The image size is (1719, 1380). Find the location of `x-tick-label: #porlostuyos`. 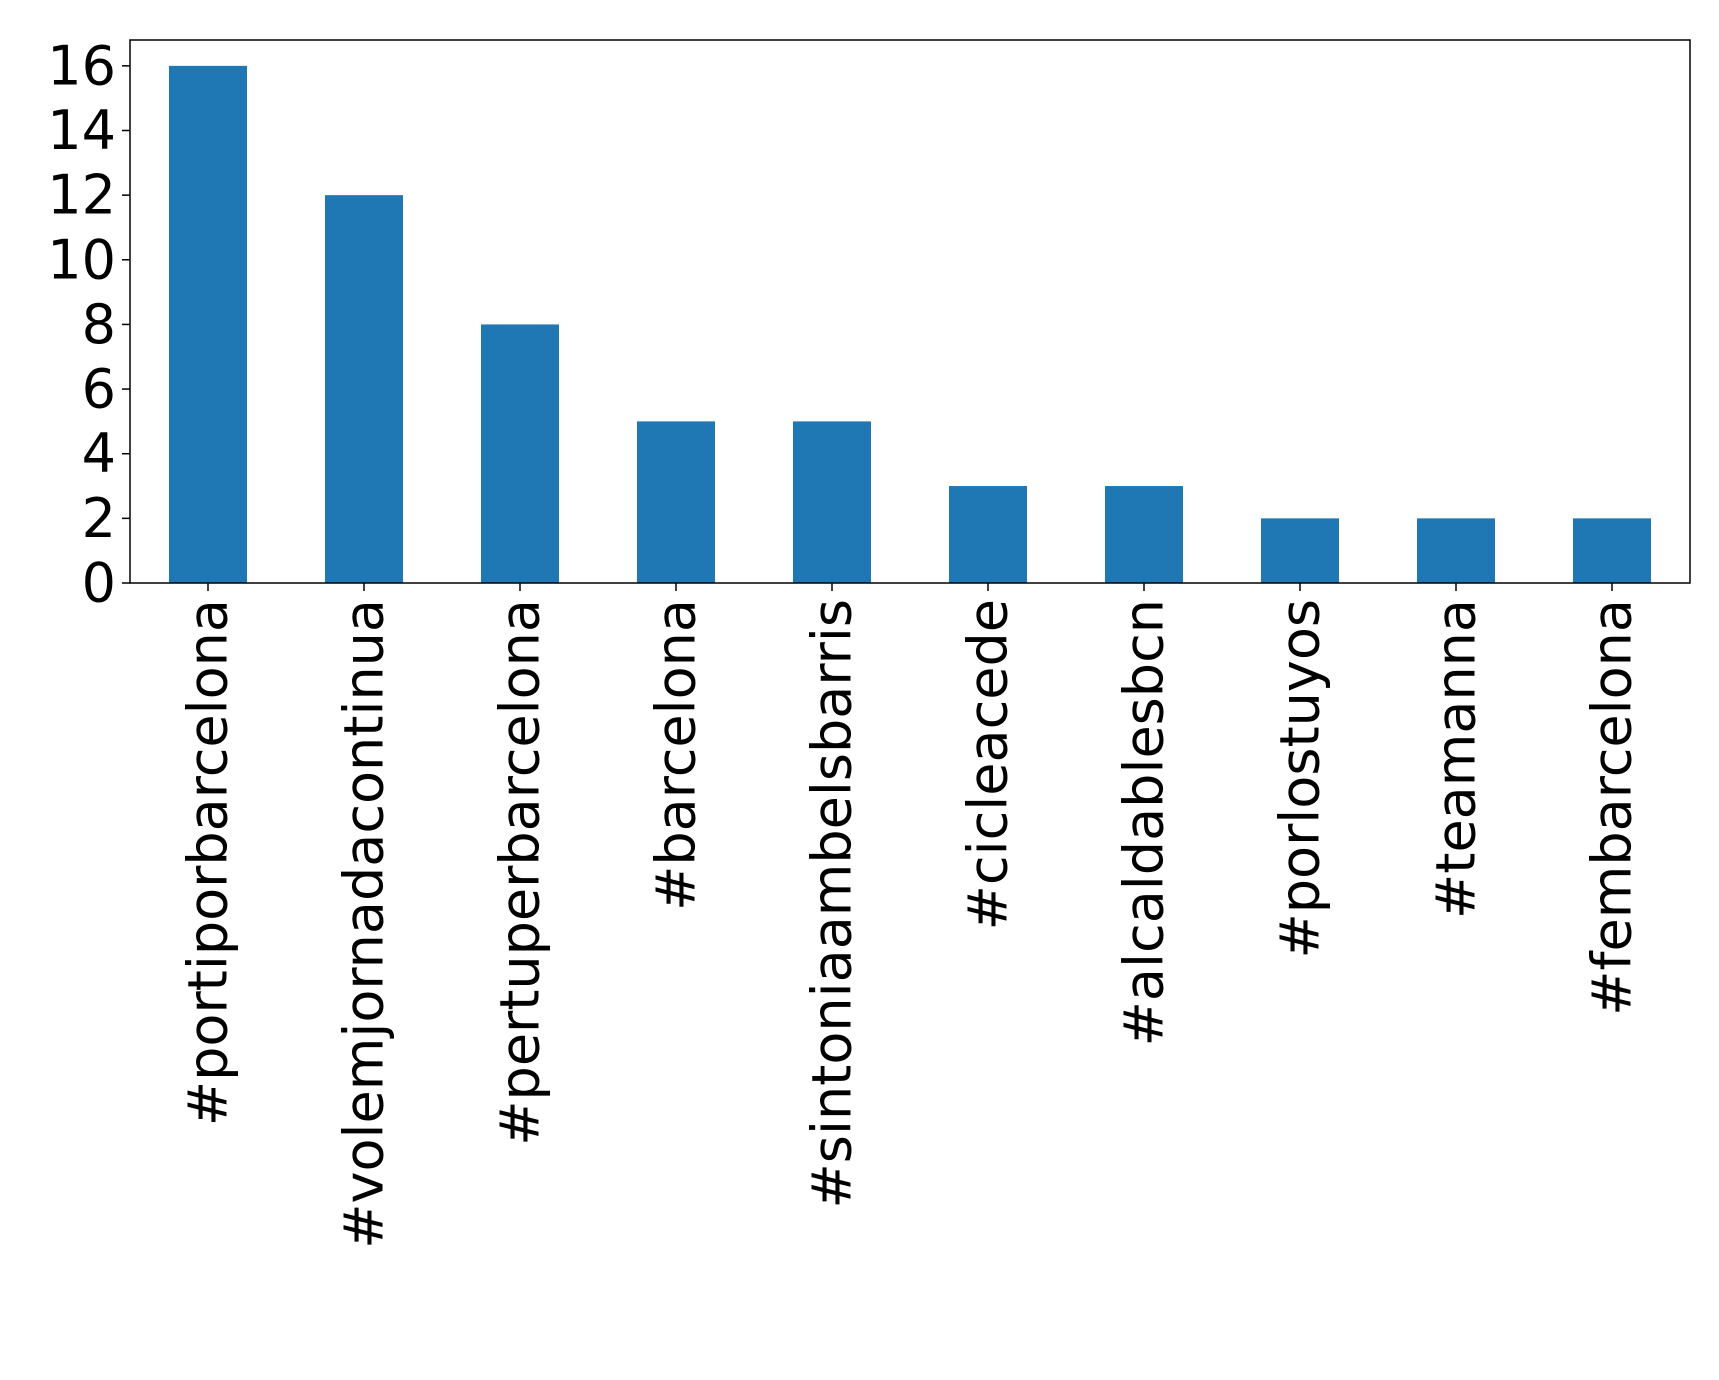

x-tick-label: #porlostuyos is located at coordinates (1300, 778).